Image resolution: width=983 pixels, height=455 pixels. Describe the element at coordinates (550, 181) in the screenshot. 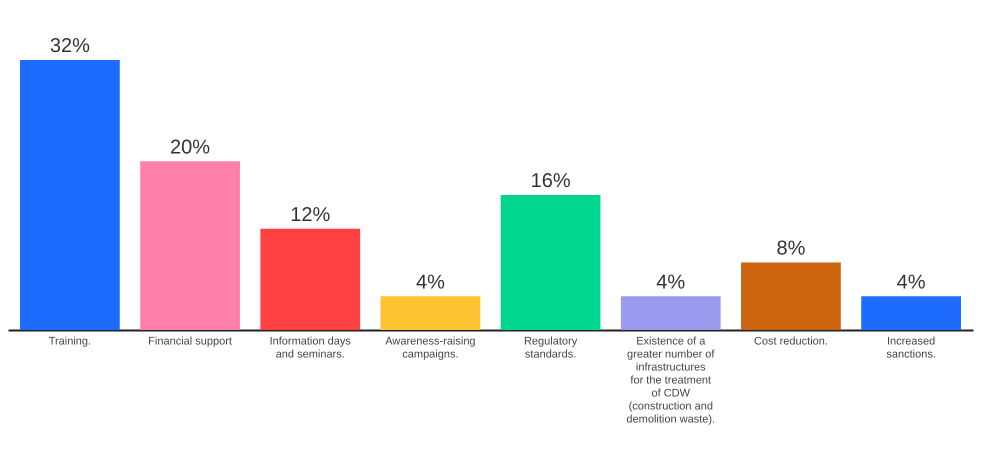

I see `data-label: 16%` at that location.